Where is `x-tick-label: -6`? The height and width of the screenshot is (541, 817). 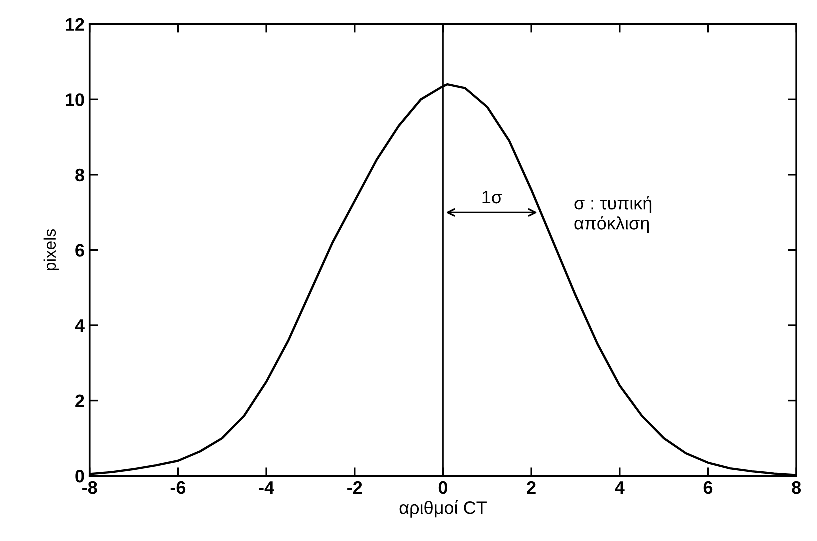
x-tick-label: -6 is located at coordinates (178, 487).